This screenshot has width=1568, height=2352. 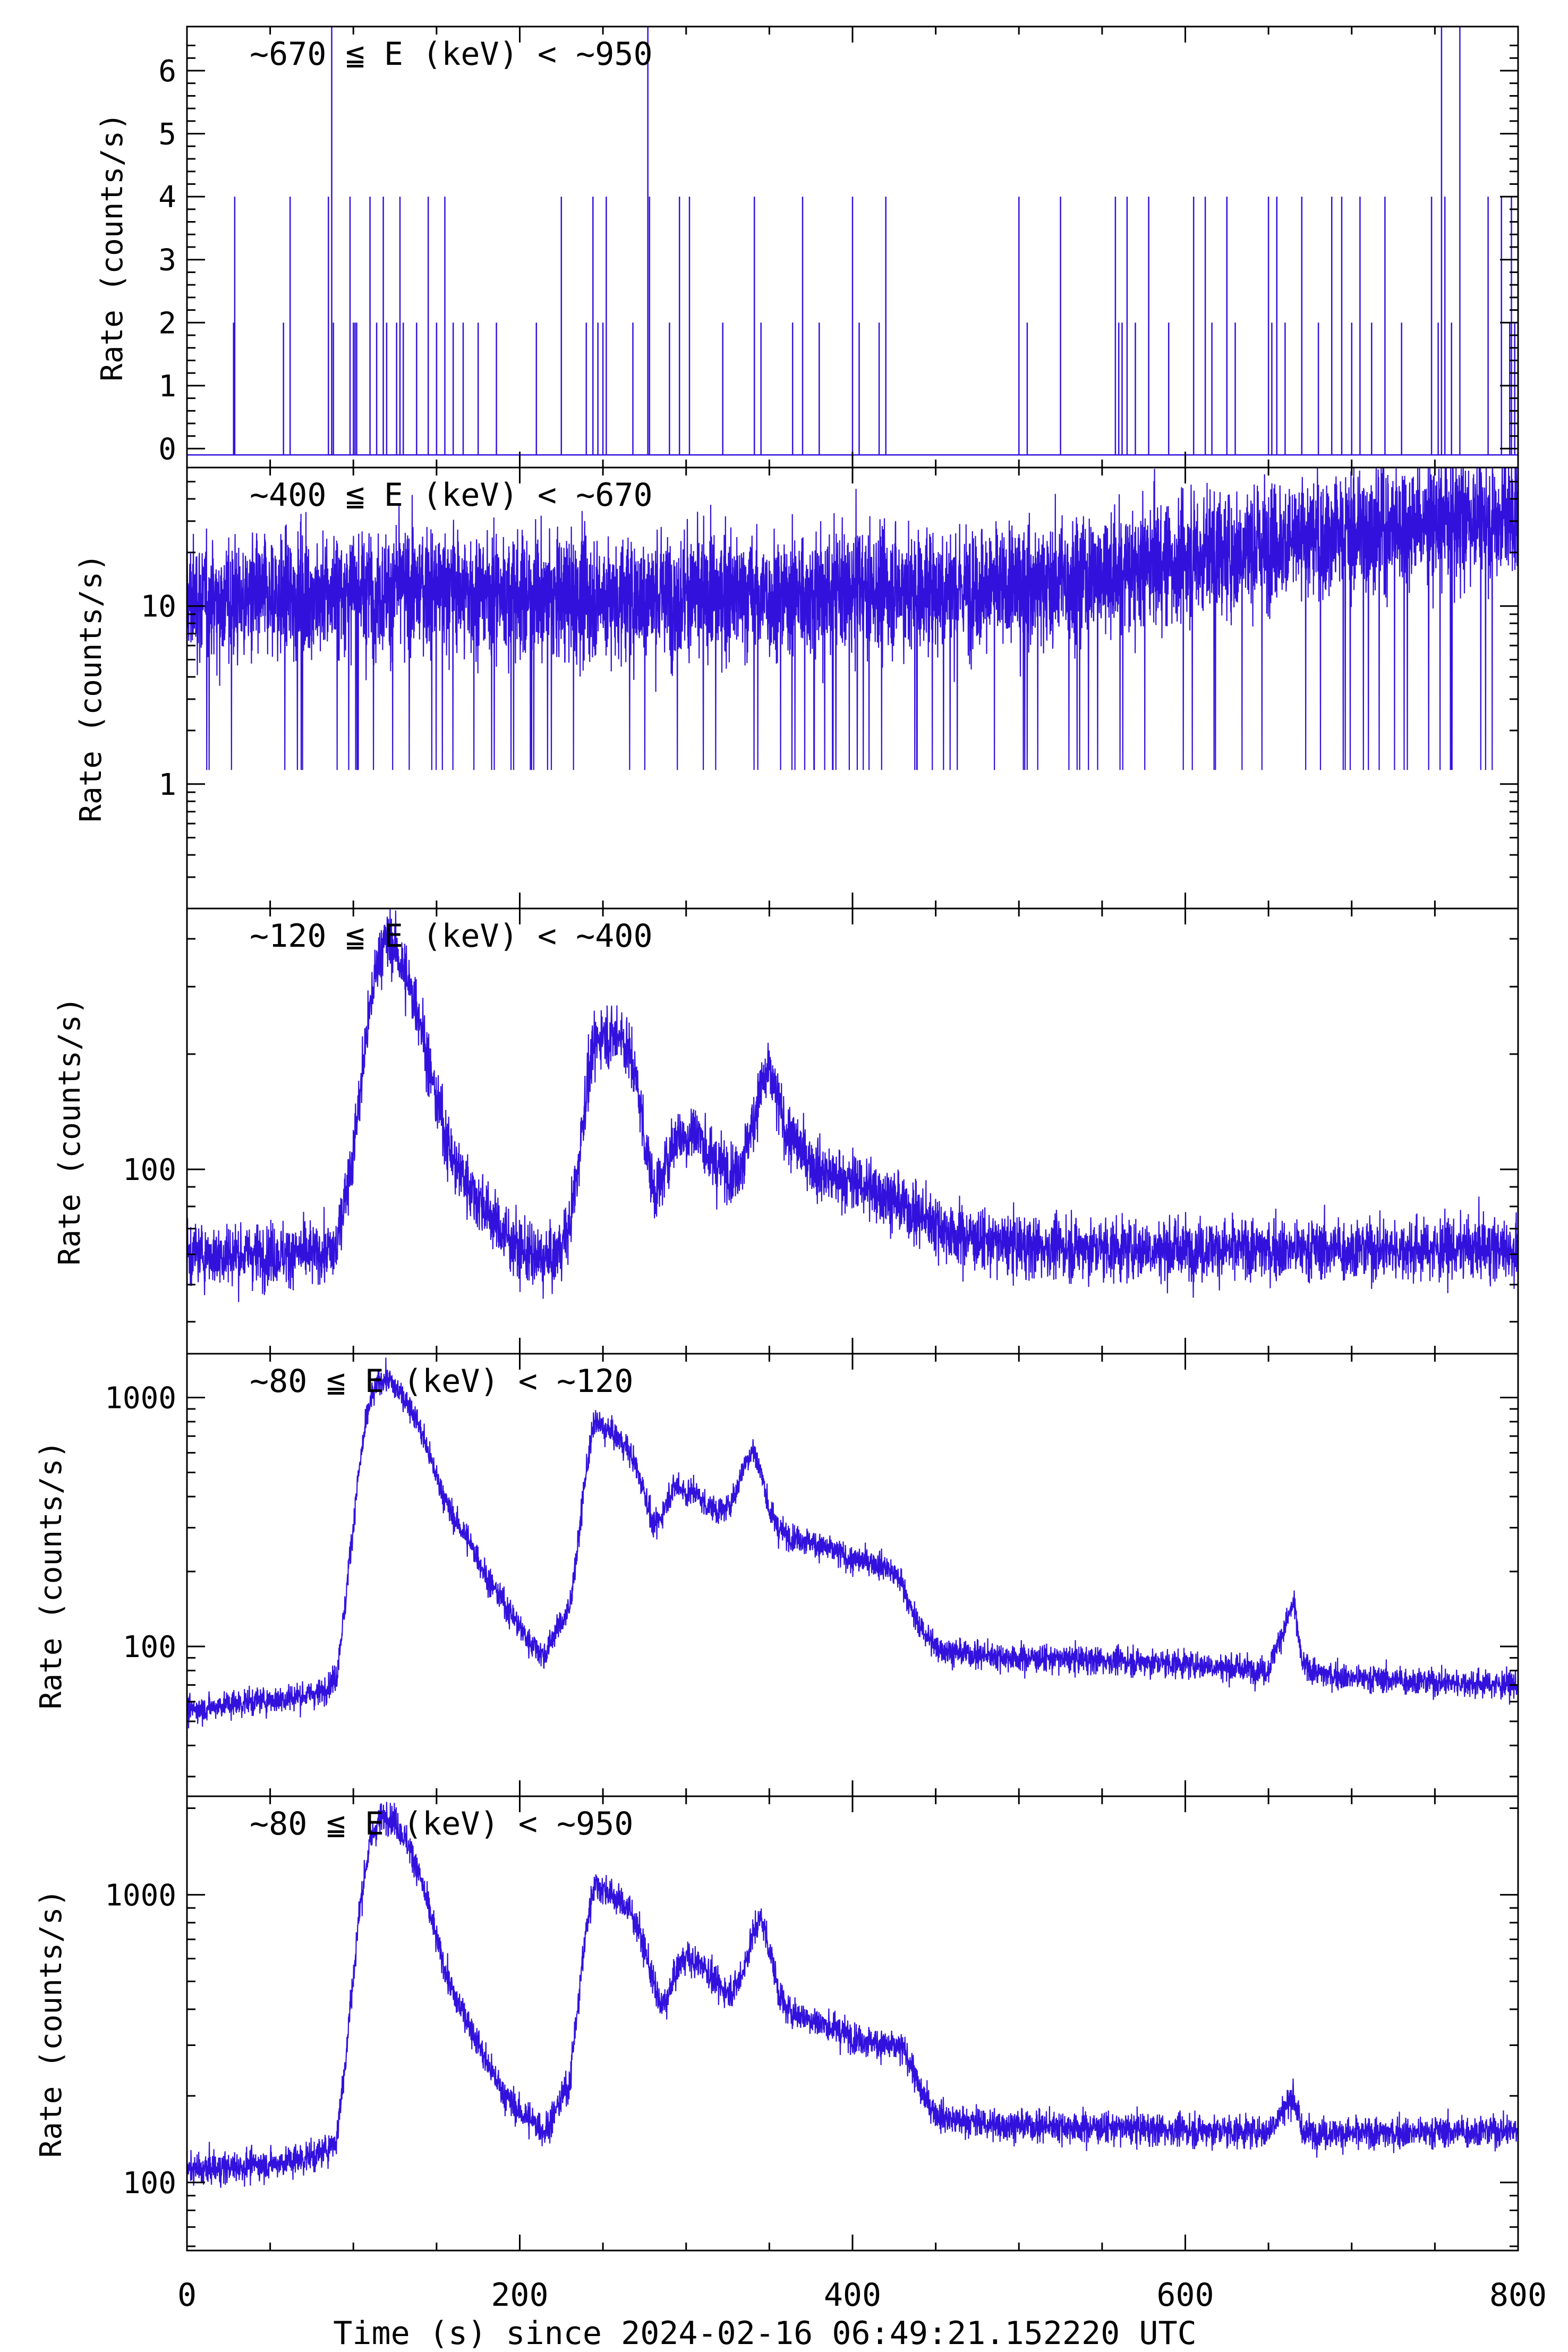 I want to click on y-tick-label: 4, so click(x=167, y=197).